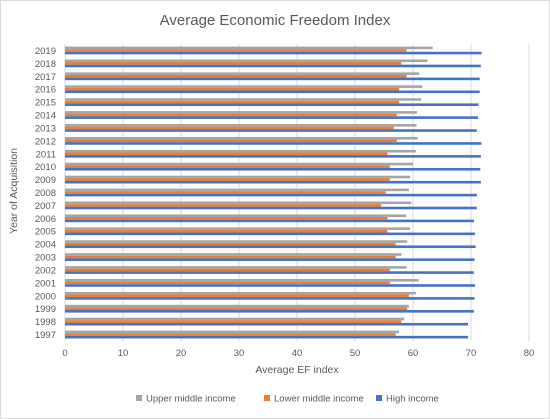  What do you see at coordinates (355, 353) in the screenshot?
I see `x-tick-label: 50` at bounding box center [355, 353].